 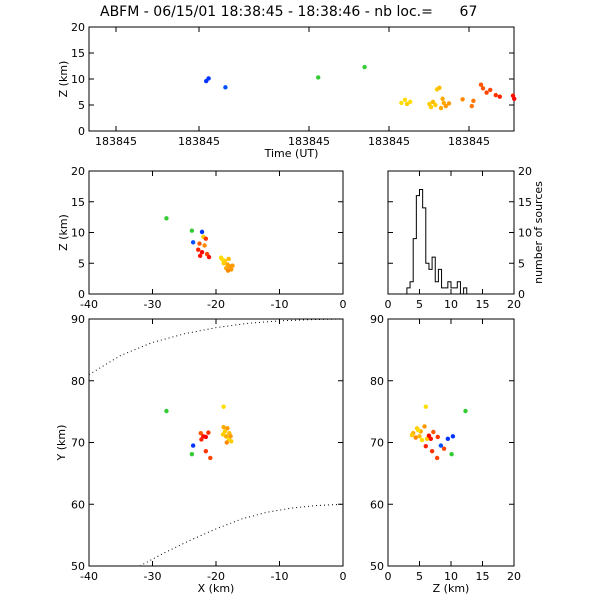 I want to click on z-y-xlabel: Z (km), so click(x=451, y=588).